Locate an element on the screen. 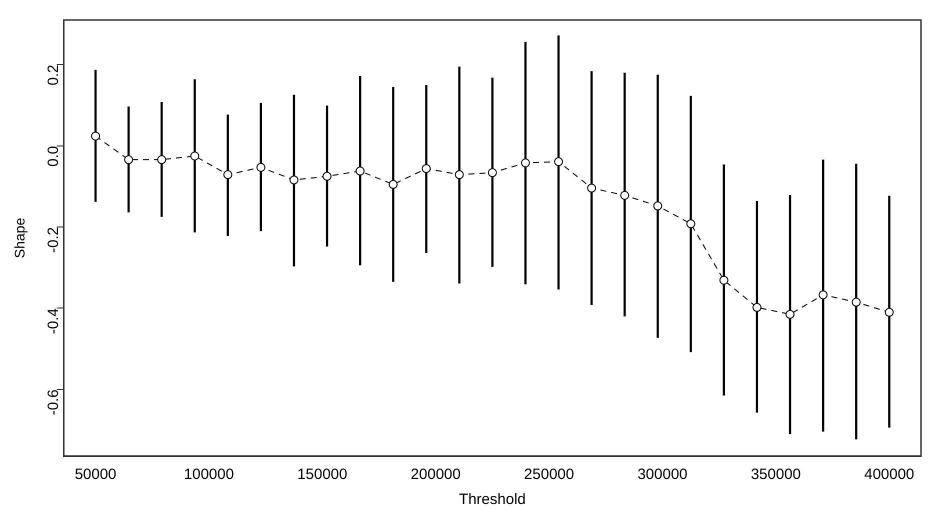 Image resolution: width=937 pixels, height=521 pixels. x-tick-label: 50000 is located at coordinates (95, 475).